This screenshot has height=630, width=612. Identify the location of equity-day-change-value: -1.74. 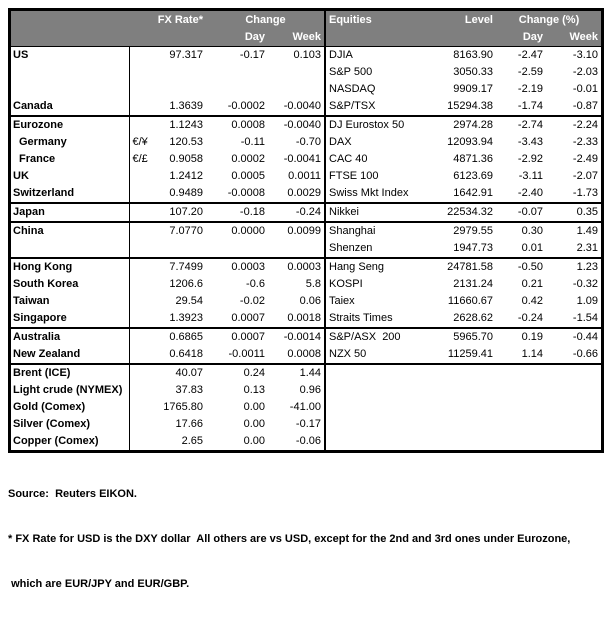
(530, 106).